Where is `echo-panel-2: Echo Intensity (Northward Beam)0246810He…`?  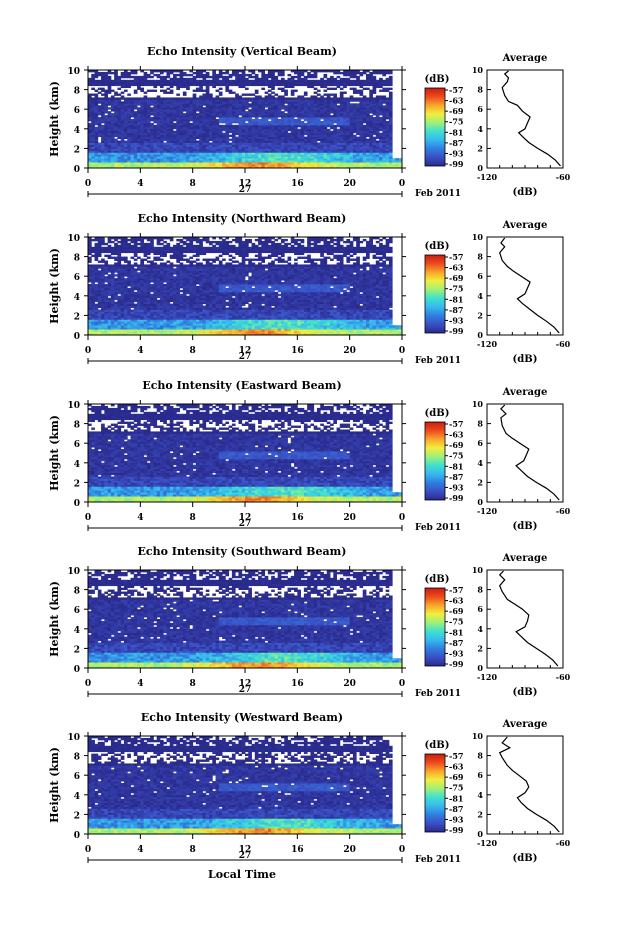 echo-panel-2: Echo Intensity (Northward Beam)0246810He… is located at coordinates (309, 289).